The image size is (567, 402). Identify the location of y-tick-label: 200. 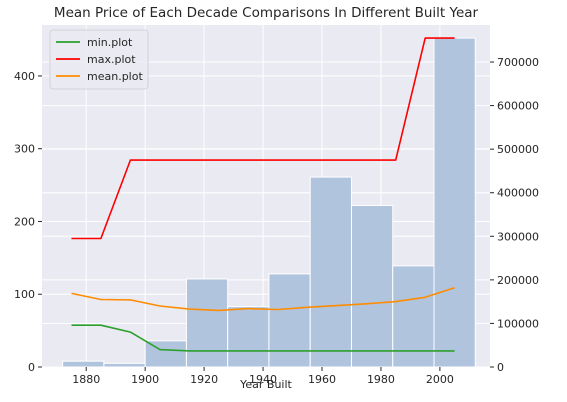
(24, 221).